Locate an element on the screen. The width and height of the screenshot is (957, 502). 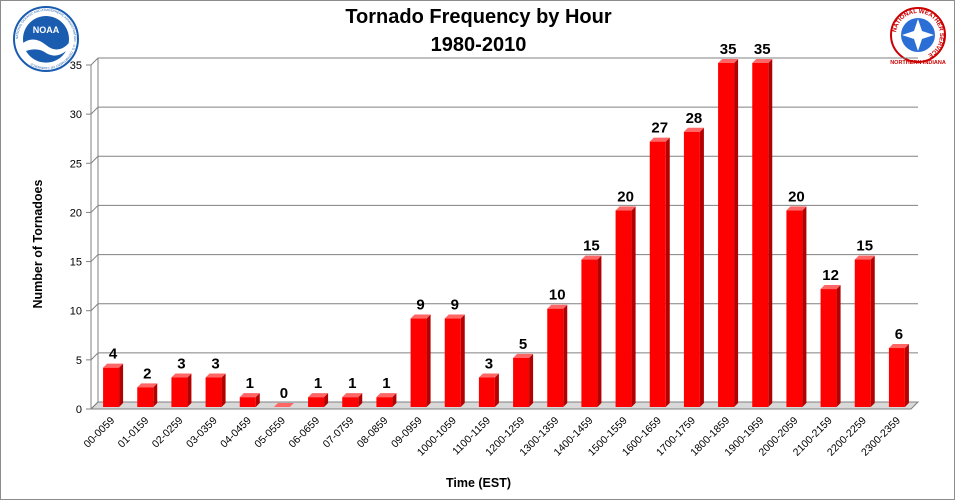
y-tick-label: 0 is located at coordinates (79, 410).